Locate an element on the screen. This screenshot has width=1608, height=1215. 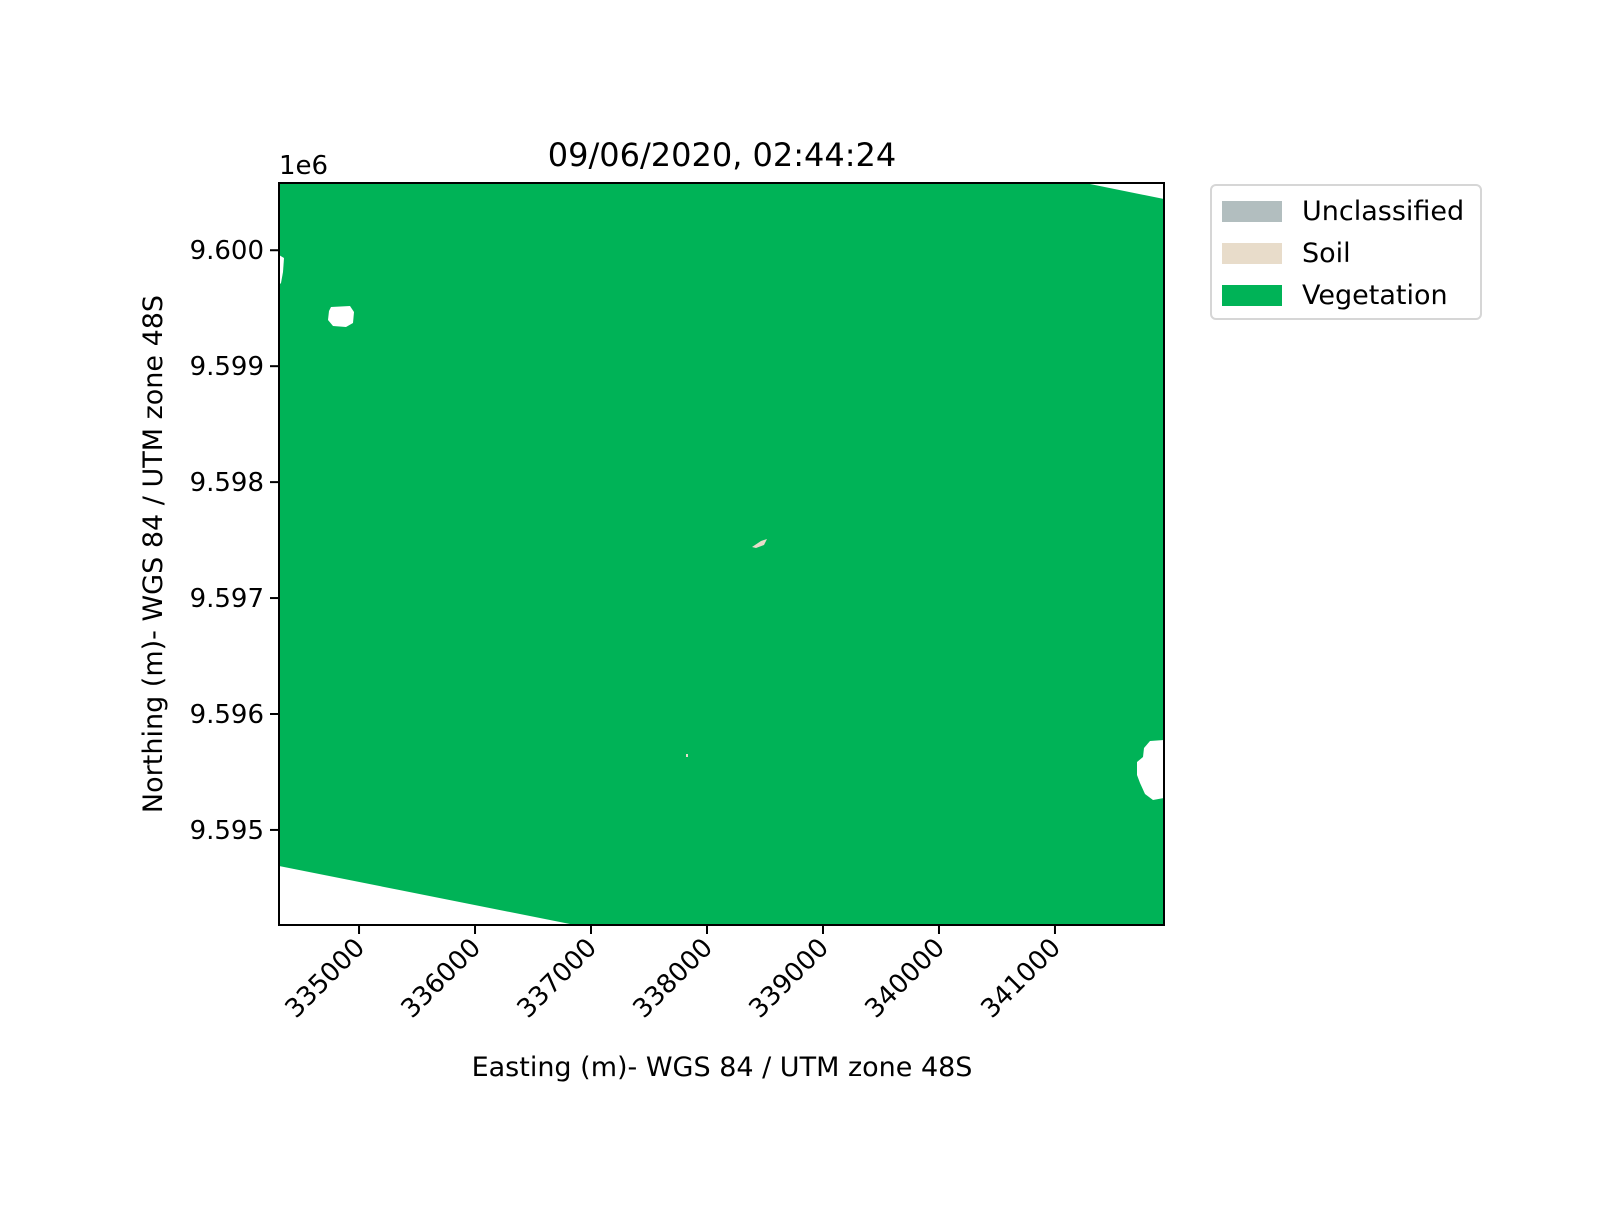
nodata-patch-right is located at coordinates (1150, 770).